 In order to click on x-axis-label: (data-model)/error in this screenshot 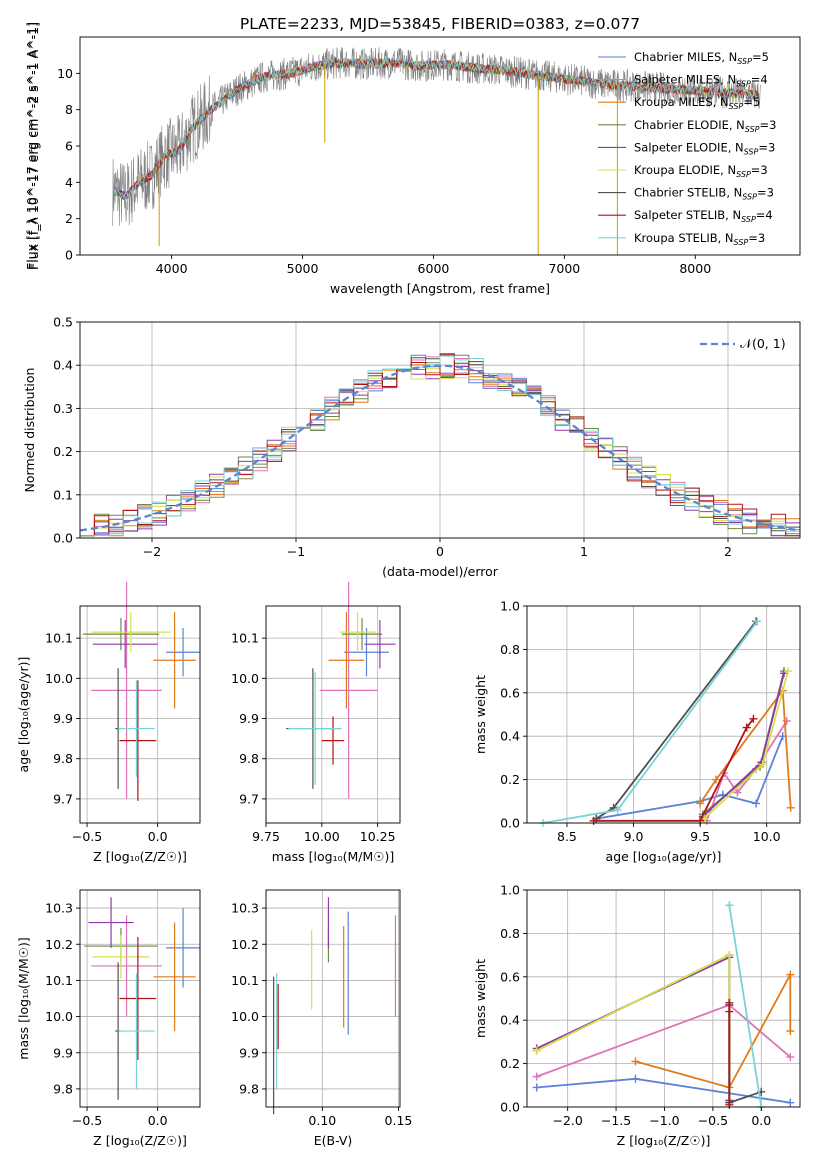, I will do `click(440, 571)`.